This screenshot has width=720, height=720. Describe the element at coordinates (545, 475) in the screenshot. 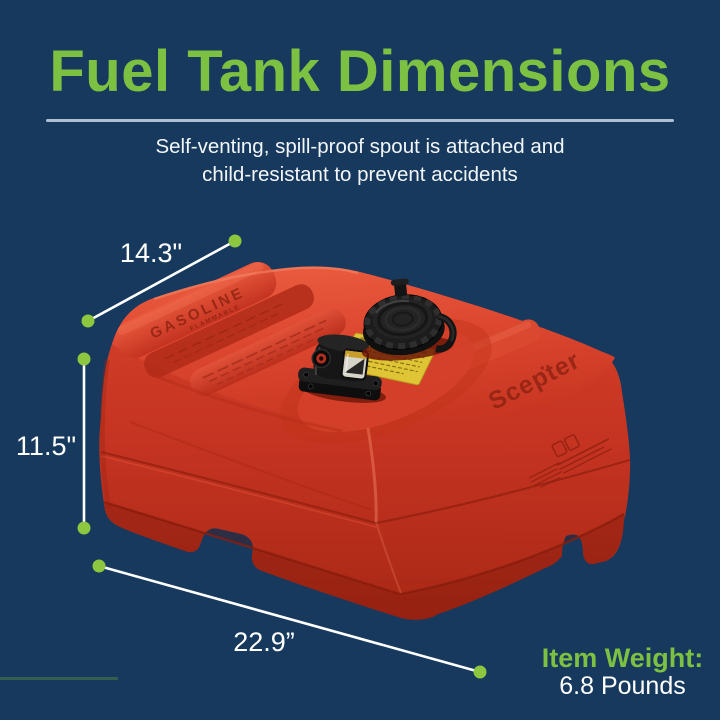

I see `molded-spec-text` at that location.